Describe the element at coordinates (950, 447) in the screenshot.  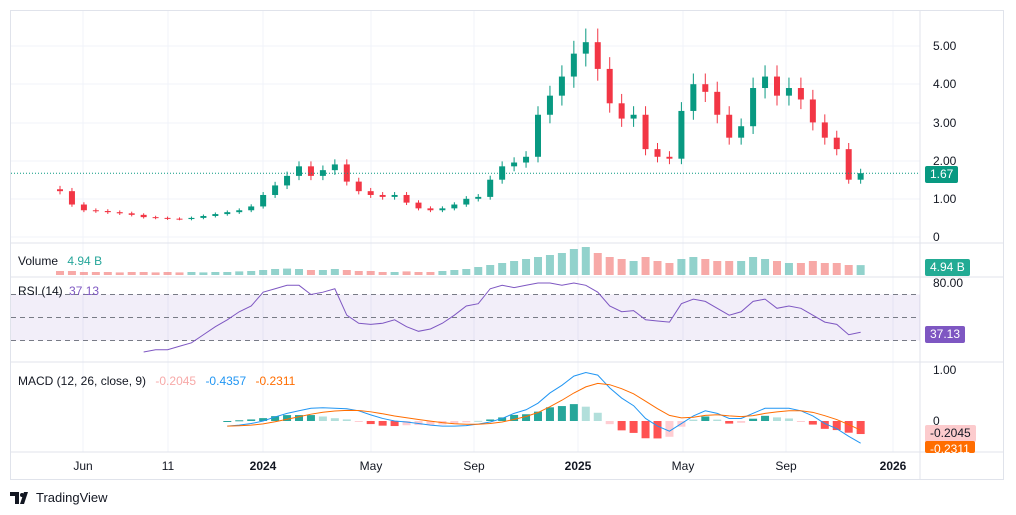
I see `macd-signal-tag: -0.2311` at that location.